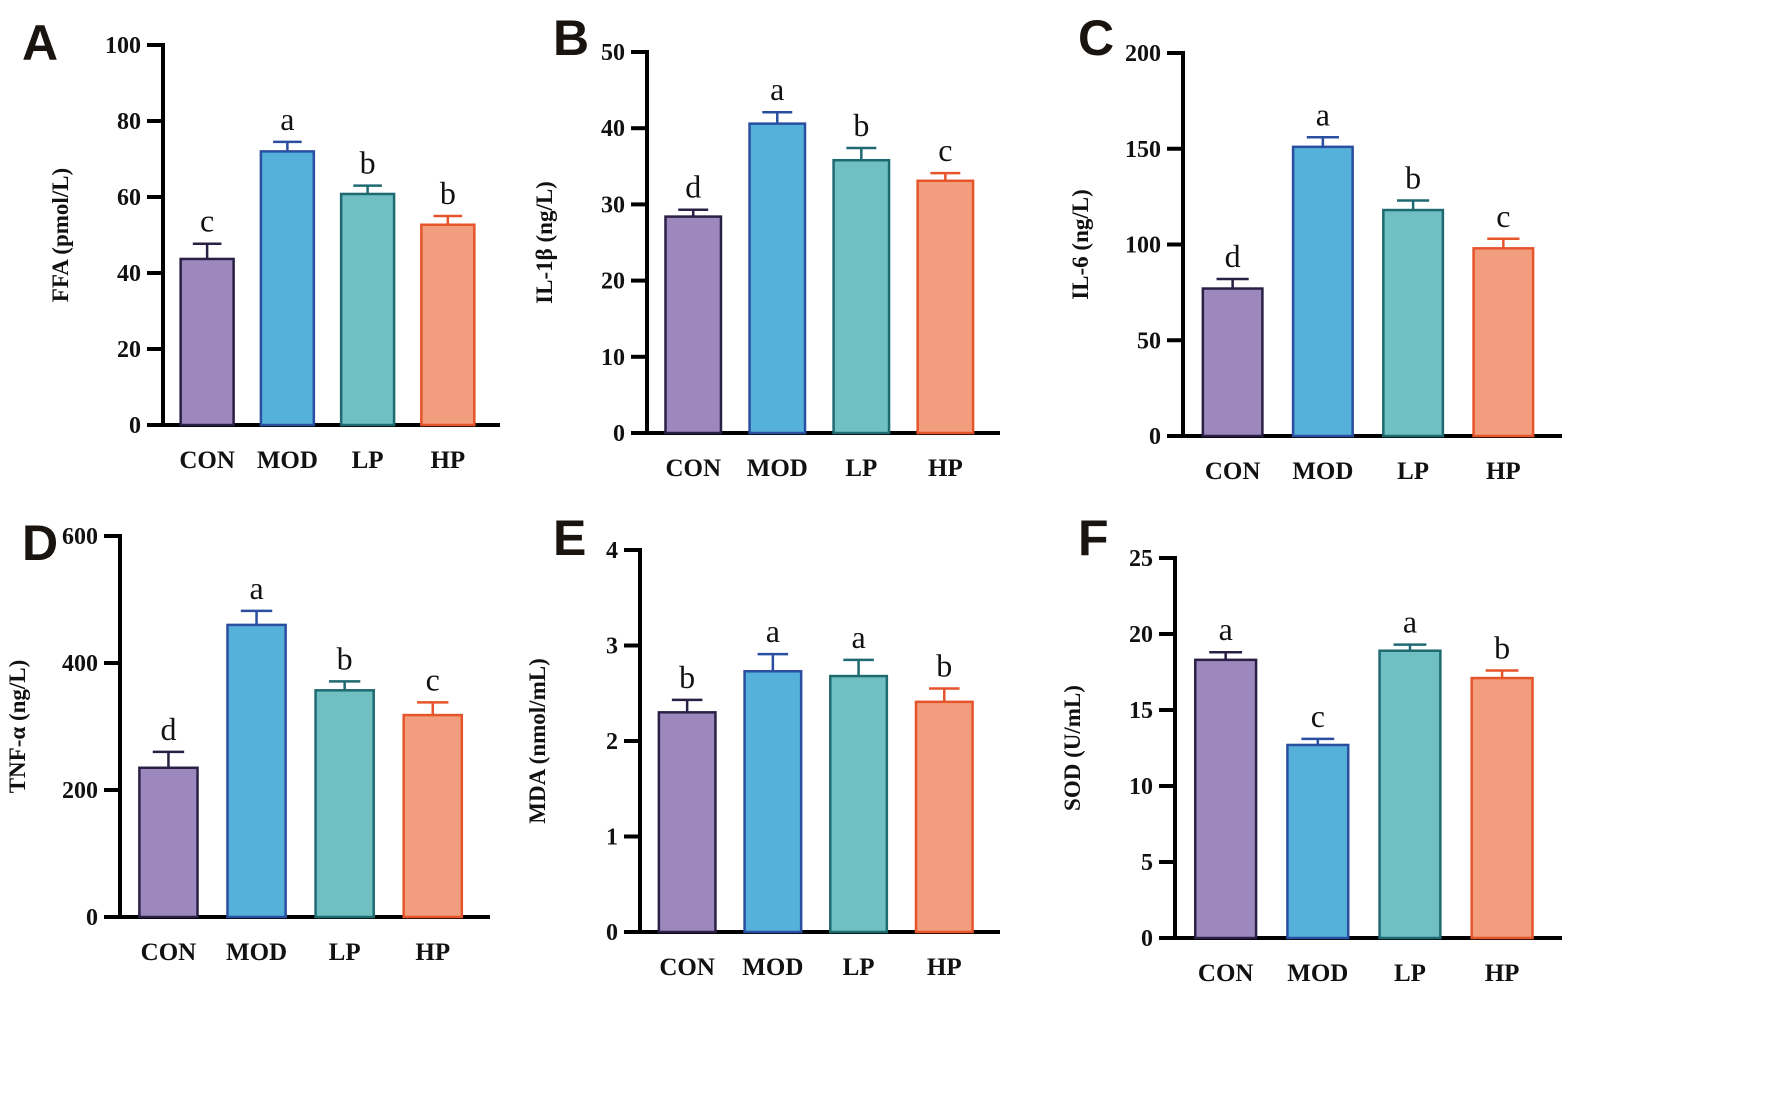 The height and width of the screenshot is (1117, 1772). Describe the element at coordinates (17, 727) in the screenshot. I see `y-axis-label: TNF-α (ng/L)` at that location.